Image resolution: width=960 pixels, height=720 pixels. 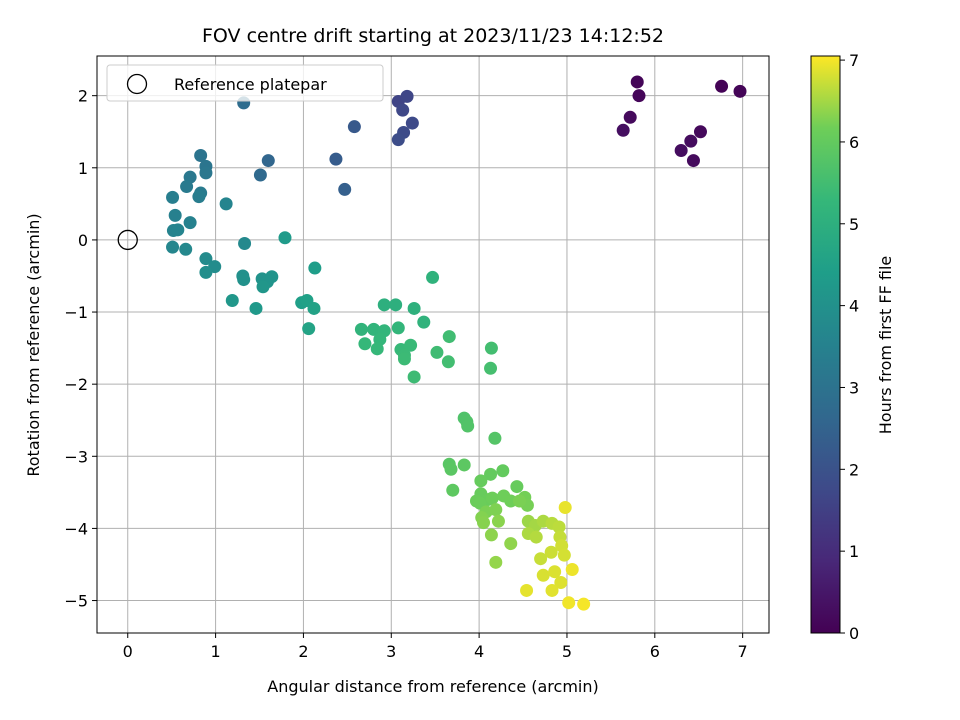 I want to click on y-axis: 2 1 0 −1 −2 −3 −4 −5, so click(x=80, y=349).